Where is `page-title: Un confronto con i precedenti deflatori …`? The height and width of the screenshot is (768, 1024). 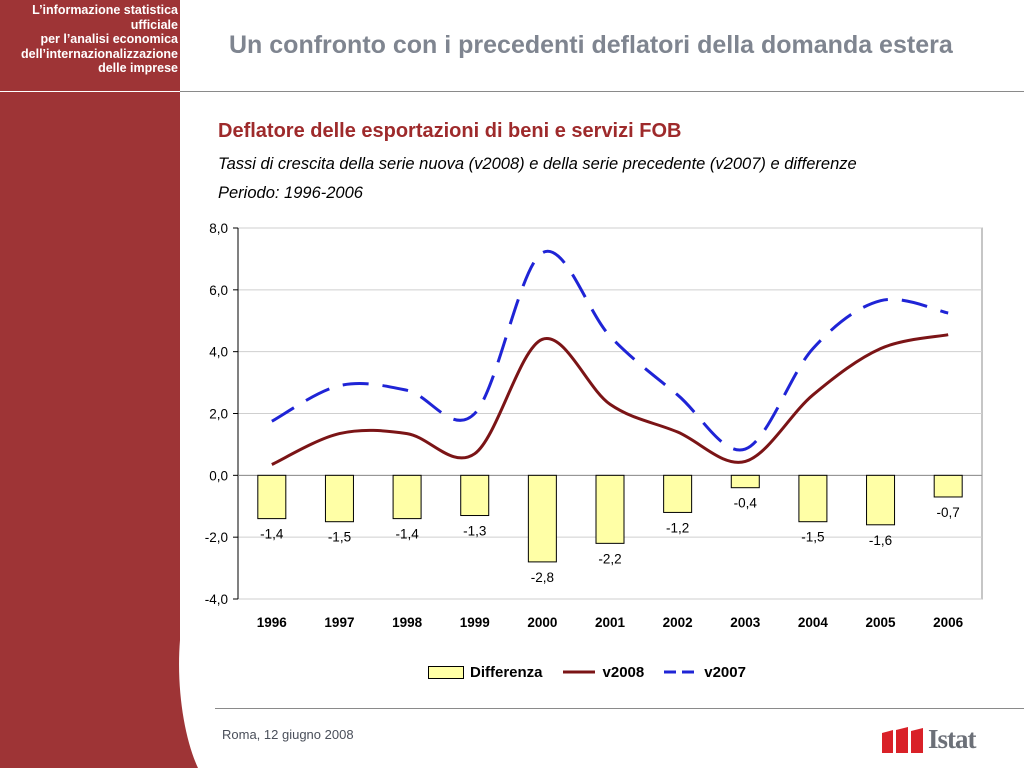 page-title: Un confronto con i precedenti deflatori … is located at coordinates (591, 45).